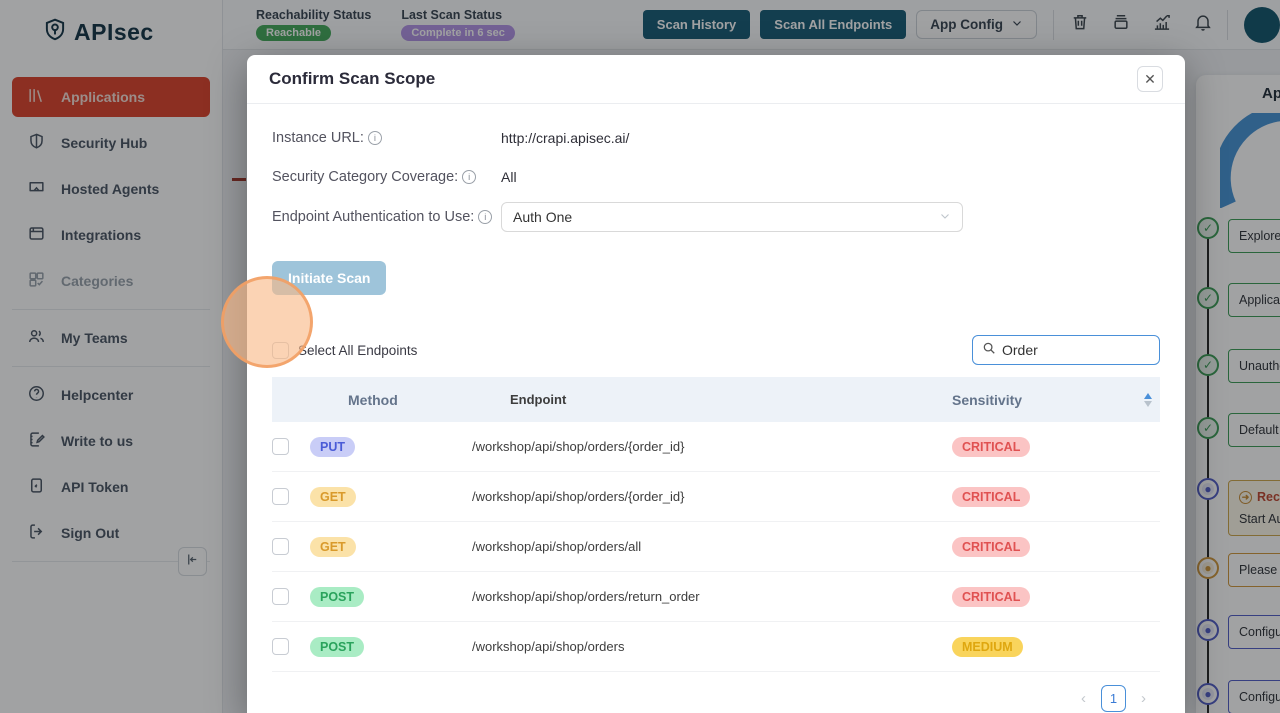 This screenshot has height=713, width=1280. What do you see at coordinates (1245, 497) in the screenshot?
I see `arrow-circle-icon: ➜` at bounding box center [1245, 497].